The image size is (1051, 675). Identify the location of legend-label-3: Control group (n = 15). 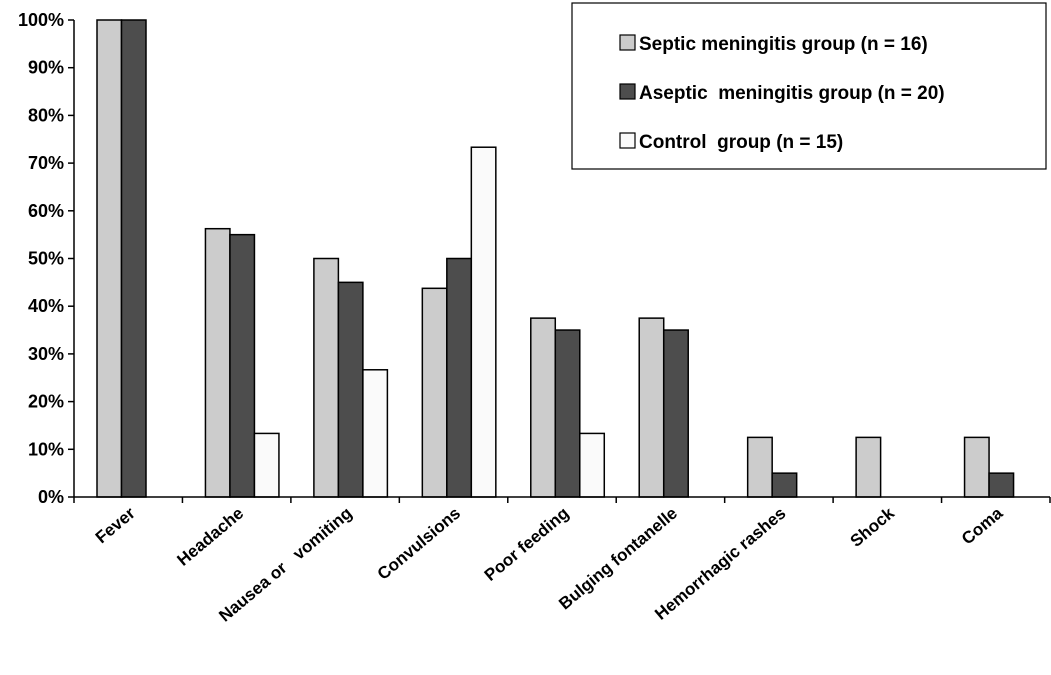
(741, 142).